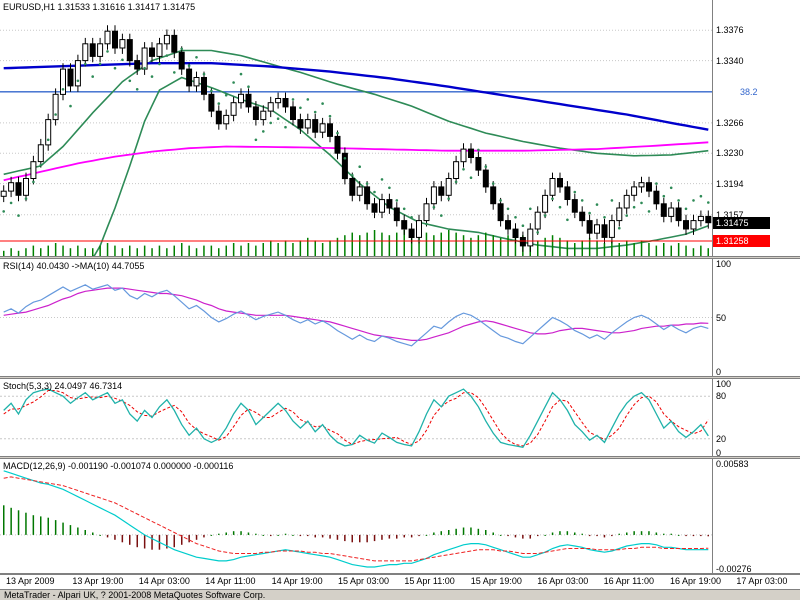 Image resolution: width=800 pixels, height=600 pixels. I want to click on stochastic-canvas, so click(400, 417).